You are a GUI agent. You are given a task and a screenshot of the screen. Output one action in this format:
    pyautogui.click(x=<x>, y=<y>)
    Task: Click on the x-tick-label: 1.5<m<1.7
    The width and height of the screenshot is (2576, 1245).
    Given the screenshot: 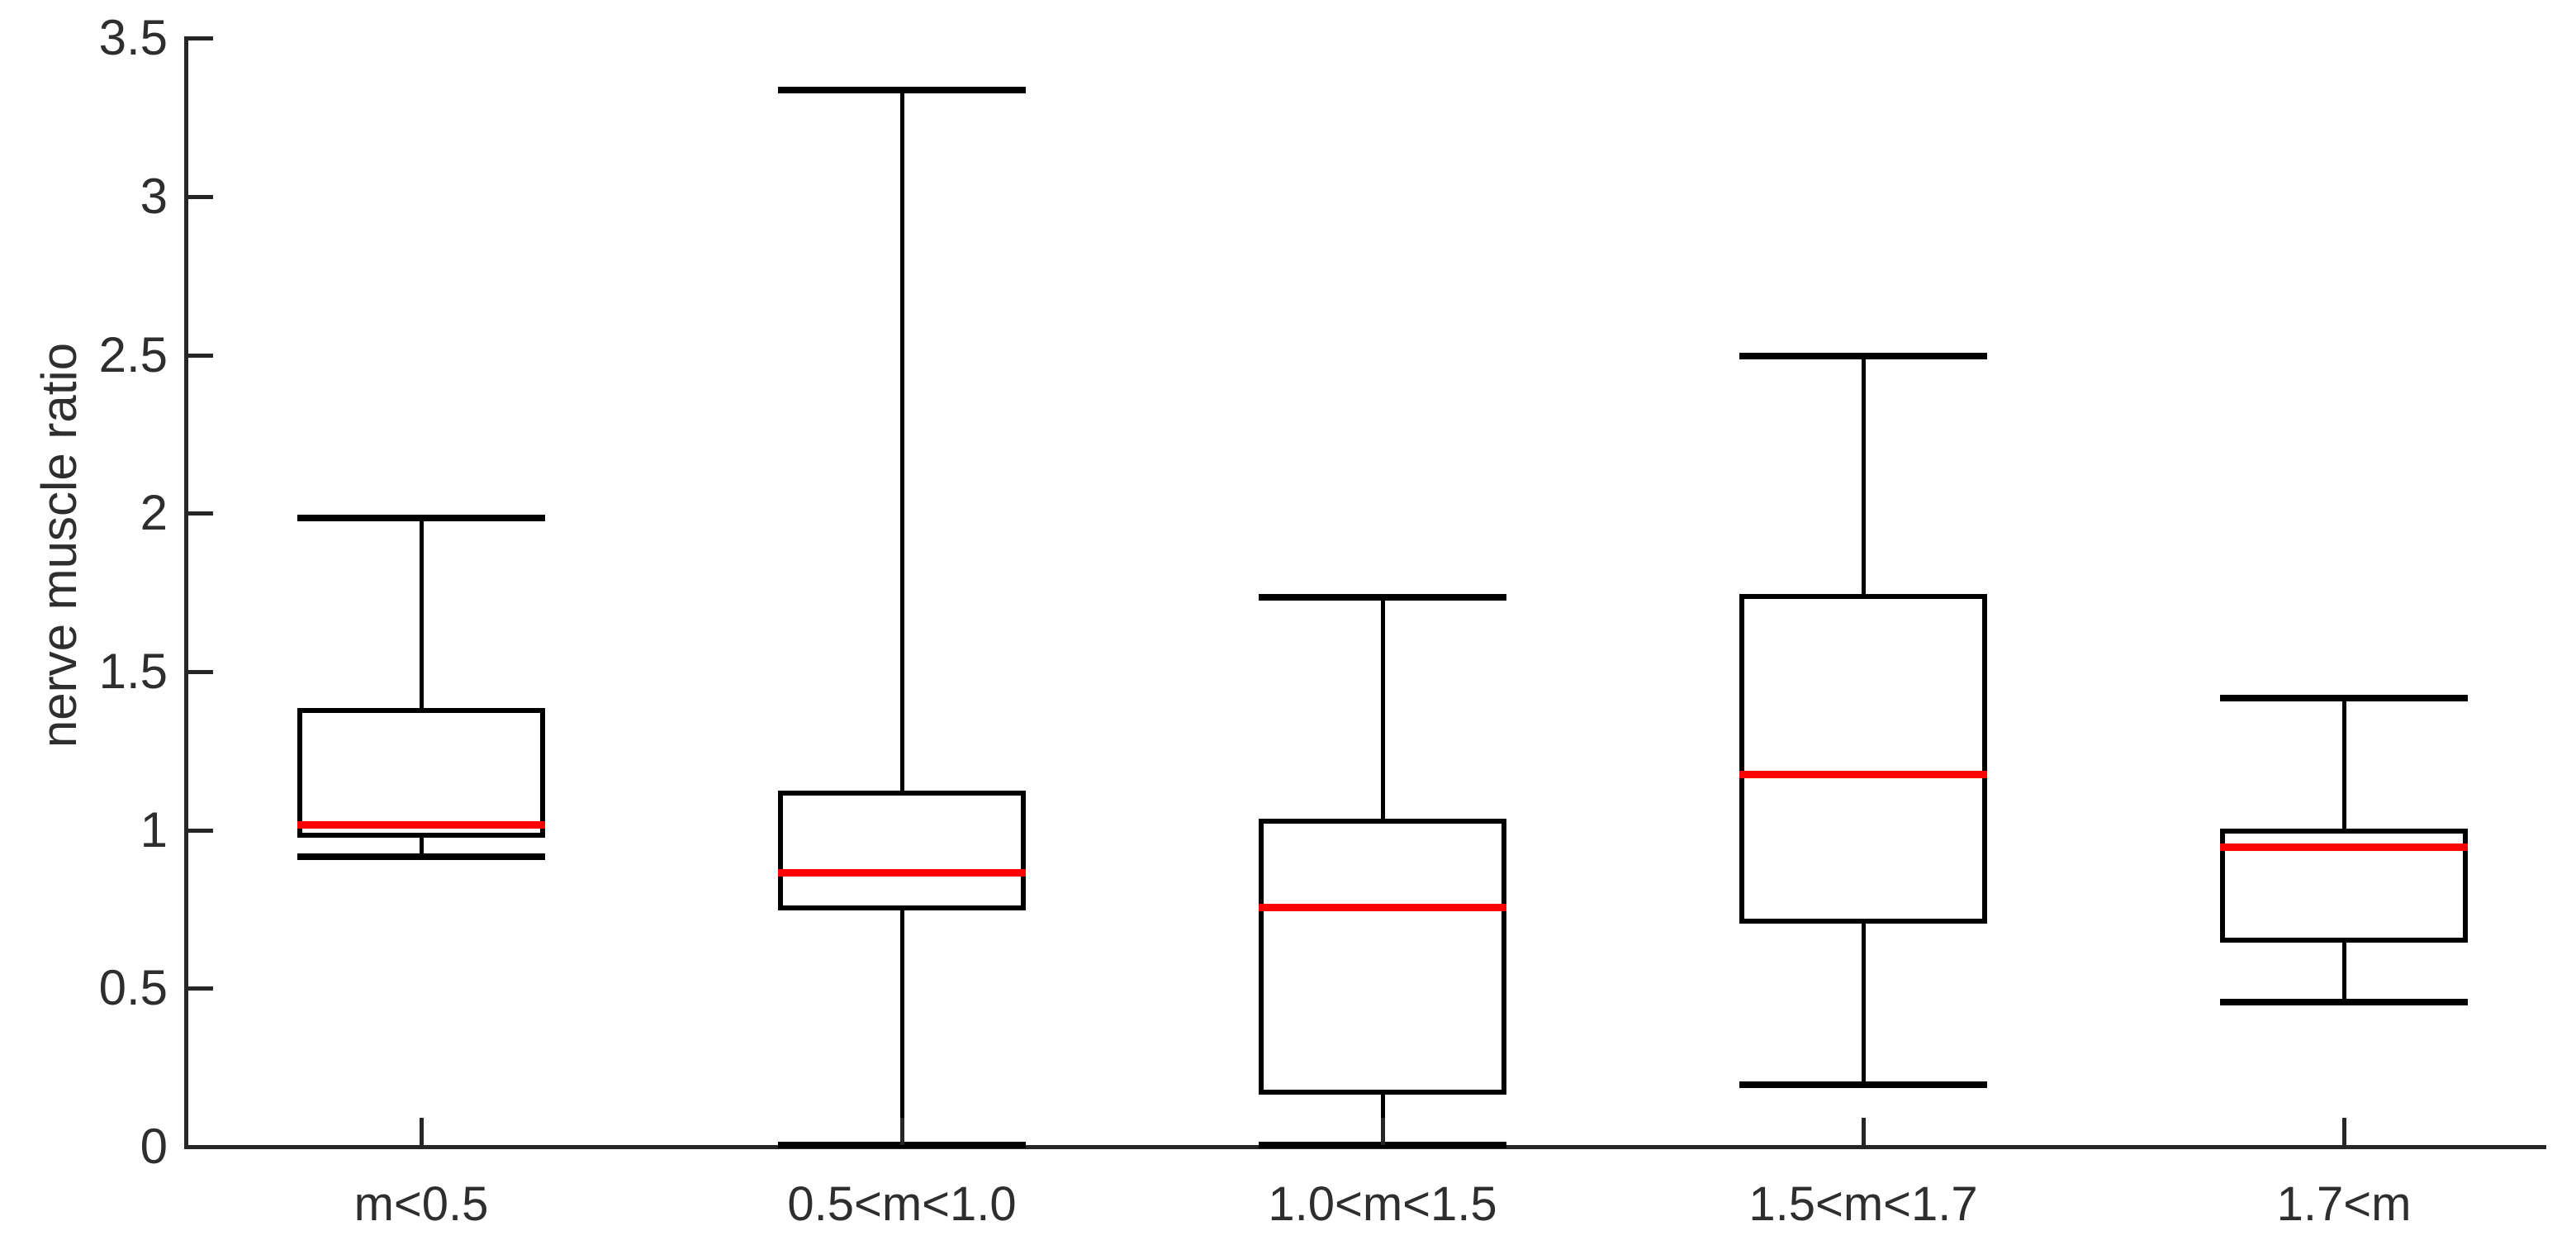 What is the action you would take?
    pyautogui.click(x=1863, y=1204)
    